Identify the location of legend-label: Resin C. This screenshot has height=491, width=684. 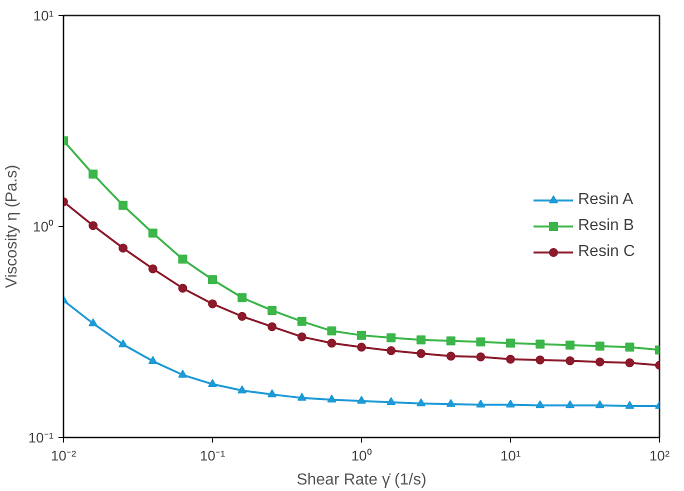
(606, 252).